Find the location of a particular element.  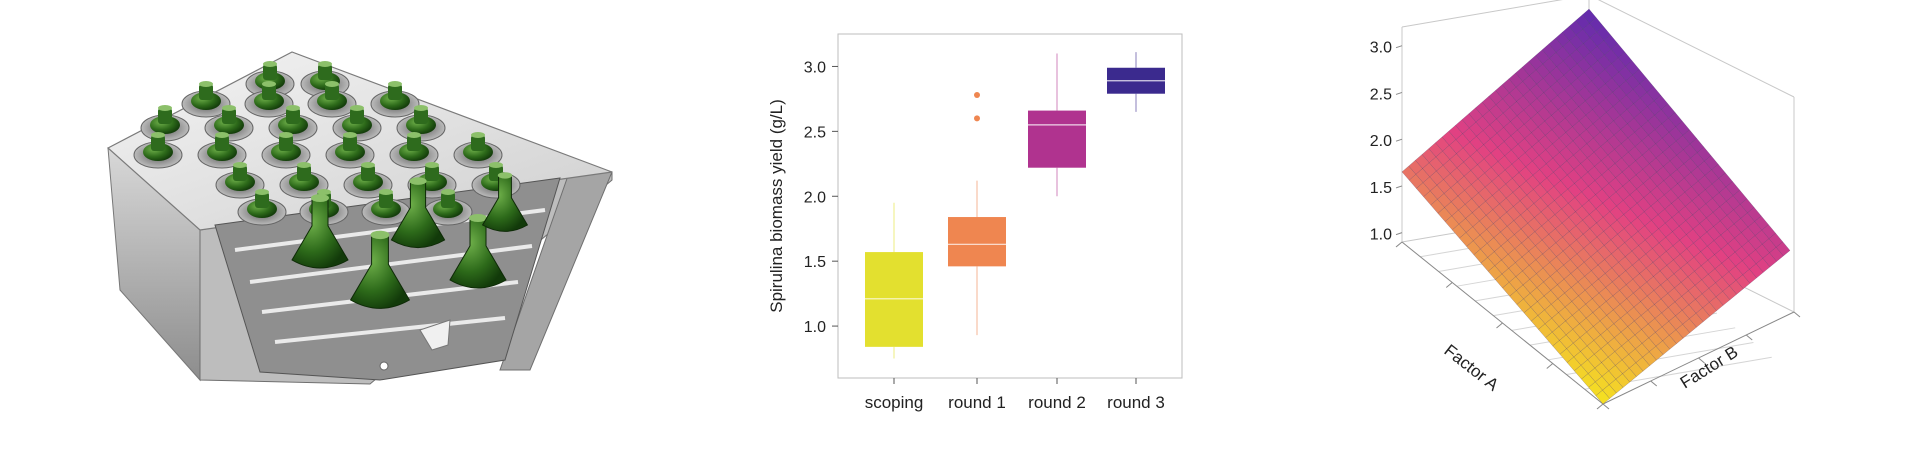

z-tick-label: 3.0 is located at coordinates (1381, 48).